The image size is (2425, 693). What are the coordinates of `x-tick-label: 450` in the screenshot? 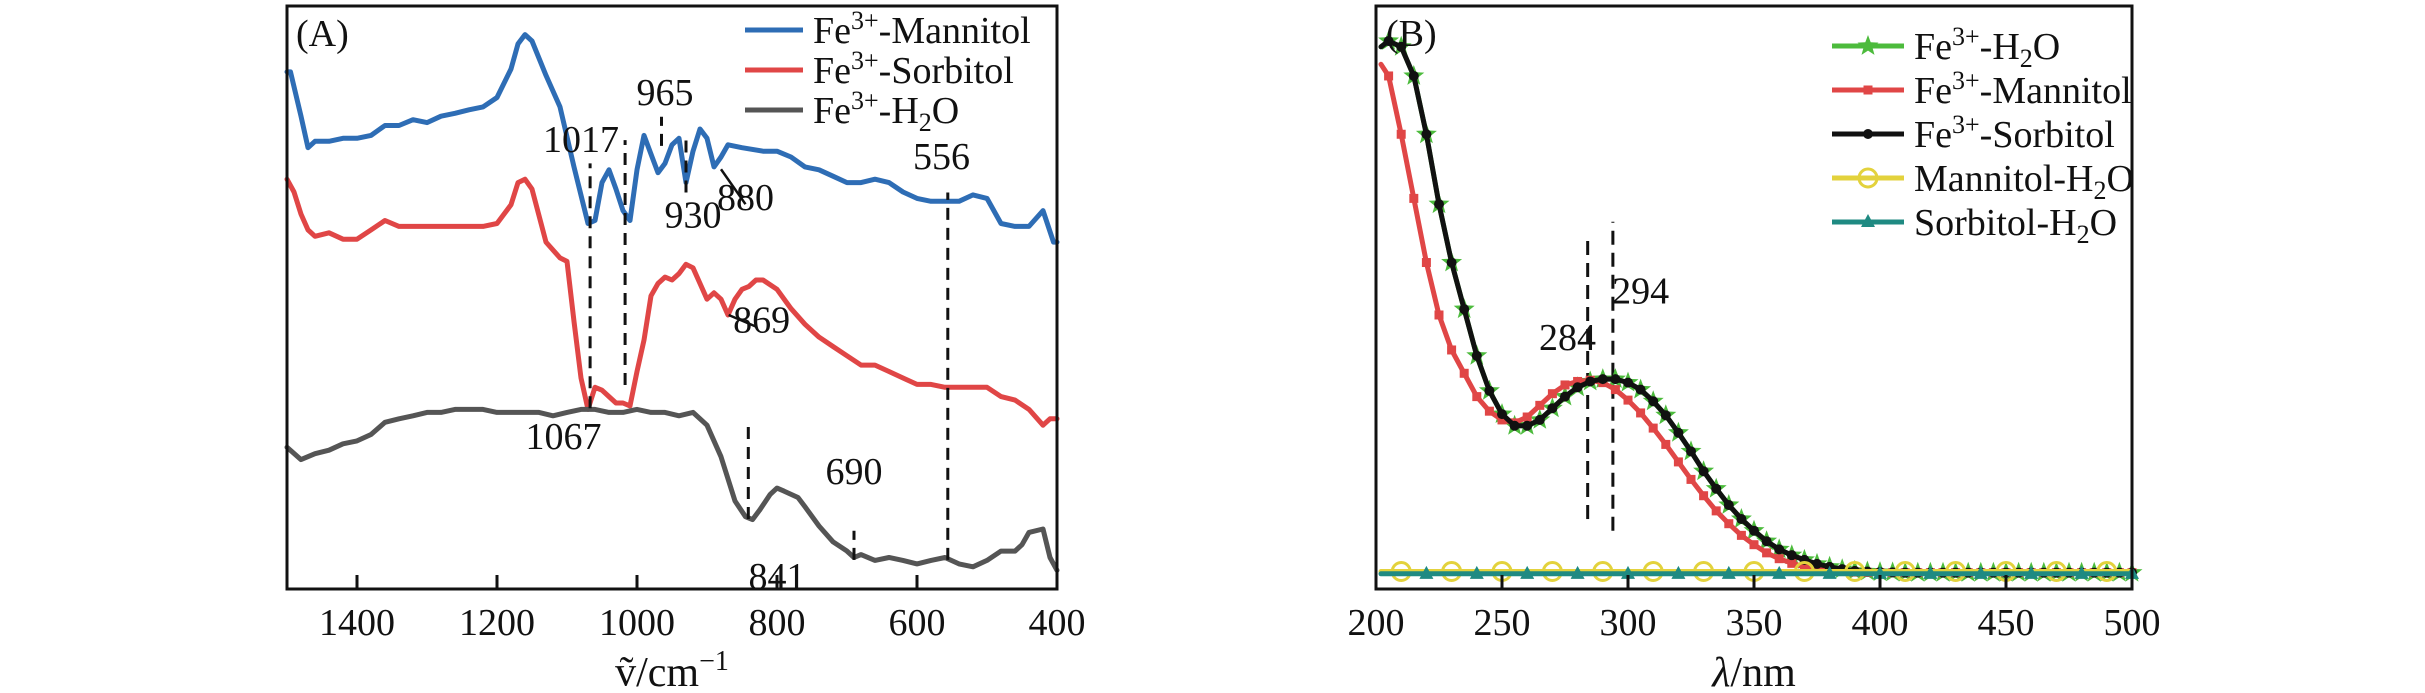 It's located at (2006, 623).